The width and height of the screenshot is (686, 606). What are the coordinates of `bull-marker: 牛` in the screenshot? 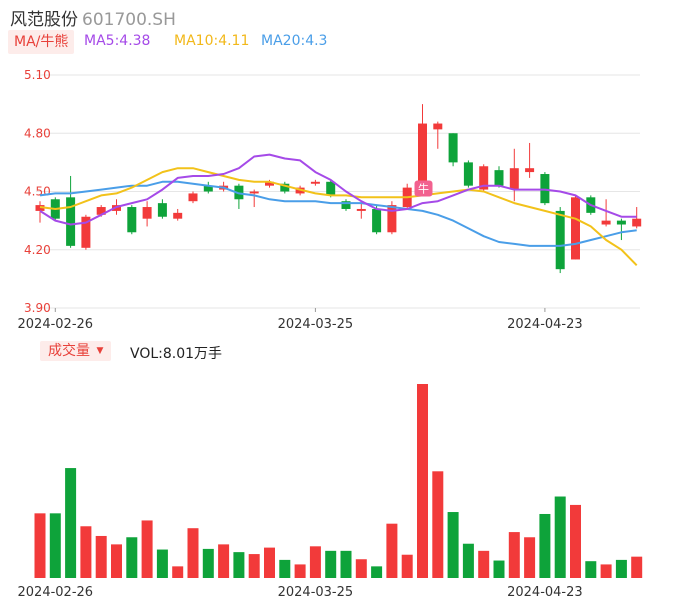 It's located at (423, 188).